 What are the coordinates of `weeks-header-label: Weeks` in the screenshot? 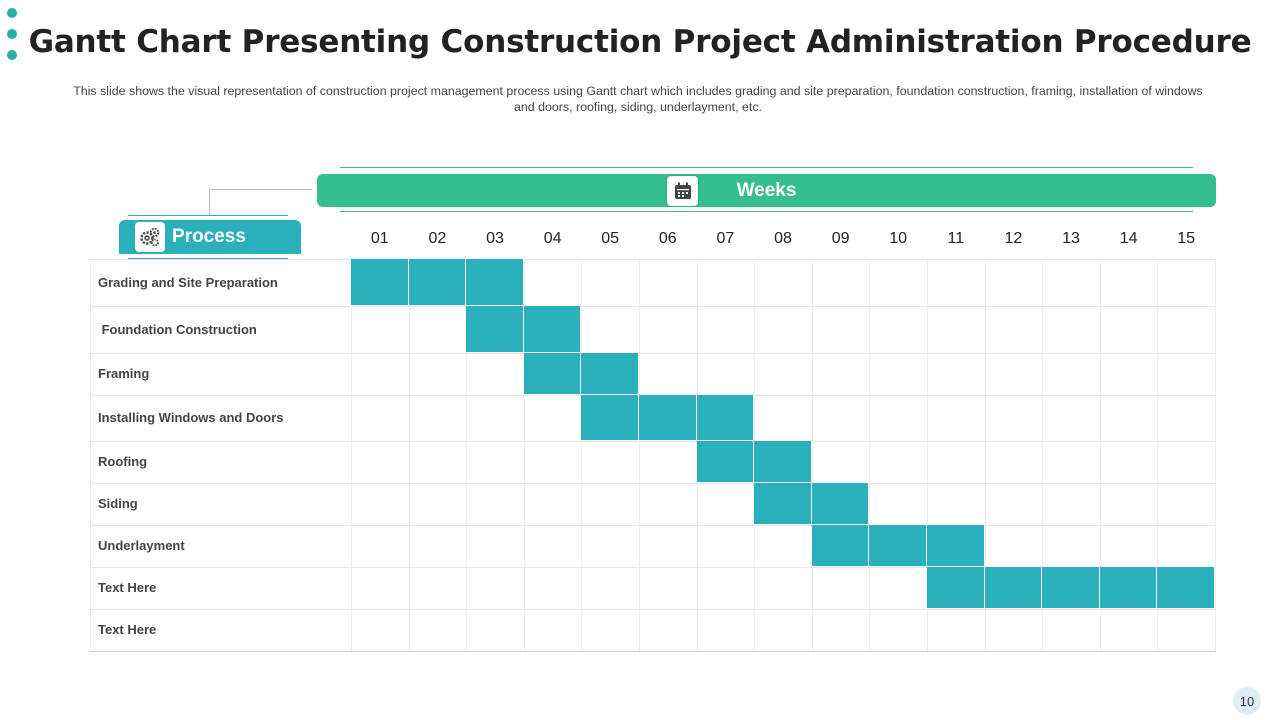 It's located at (766, 190).